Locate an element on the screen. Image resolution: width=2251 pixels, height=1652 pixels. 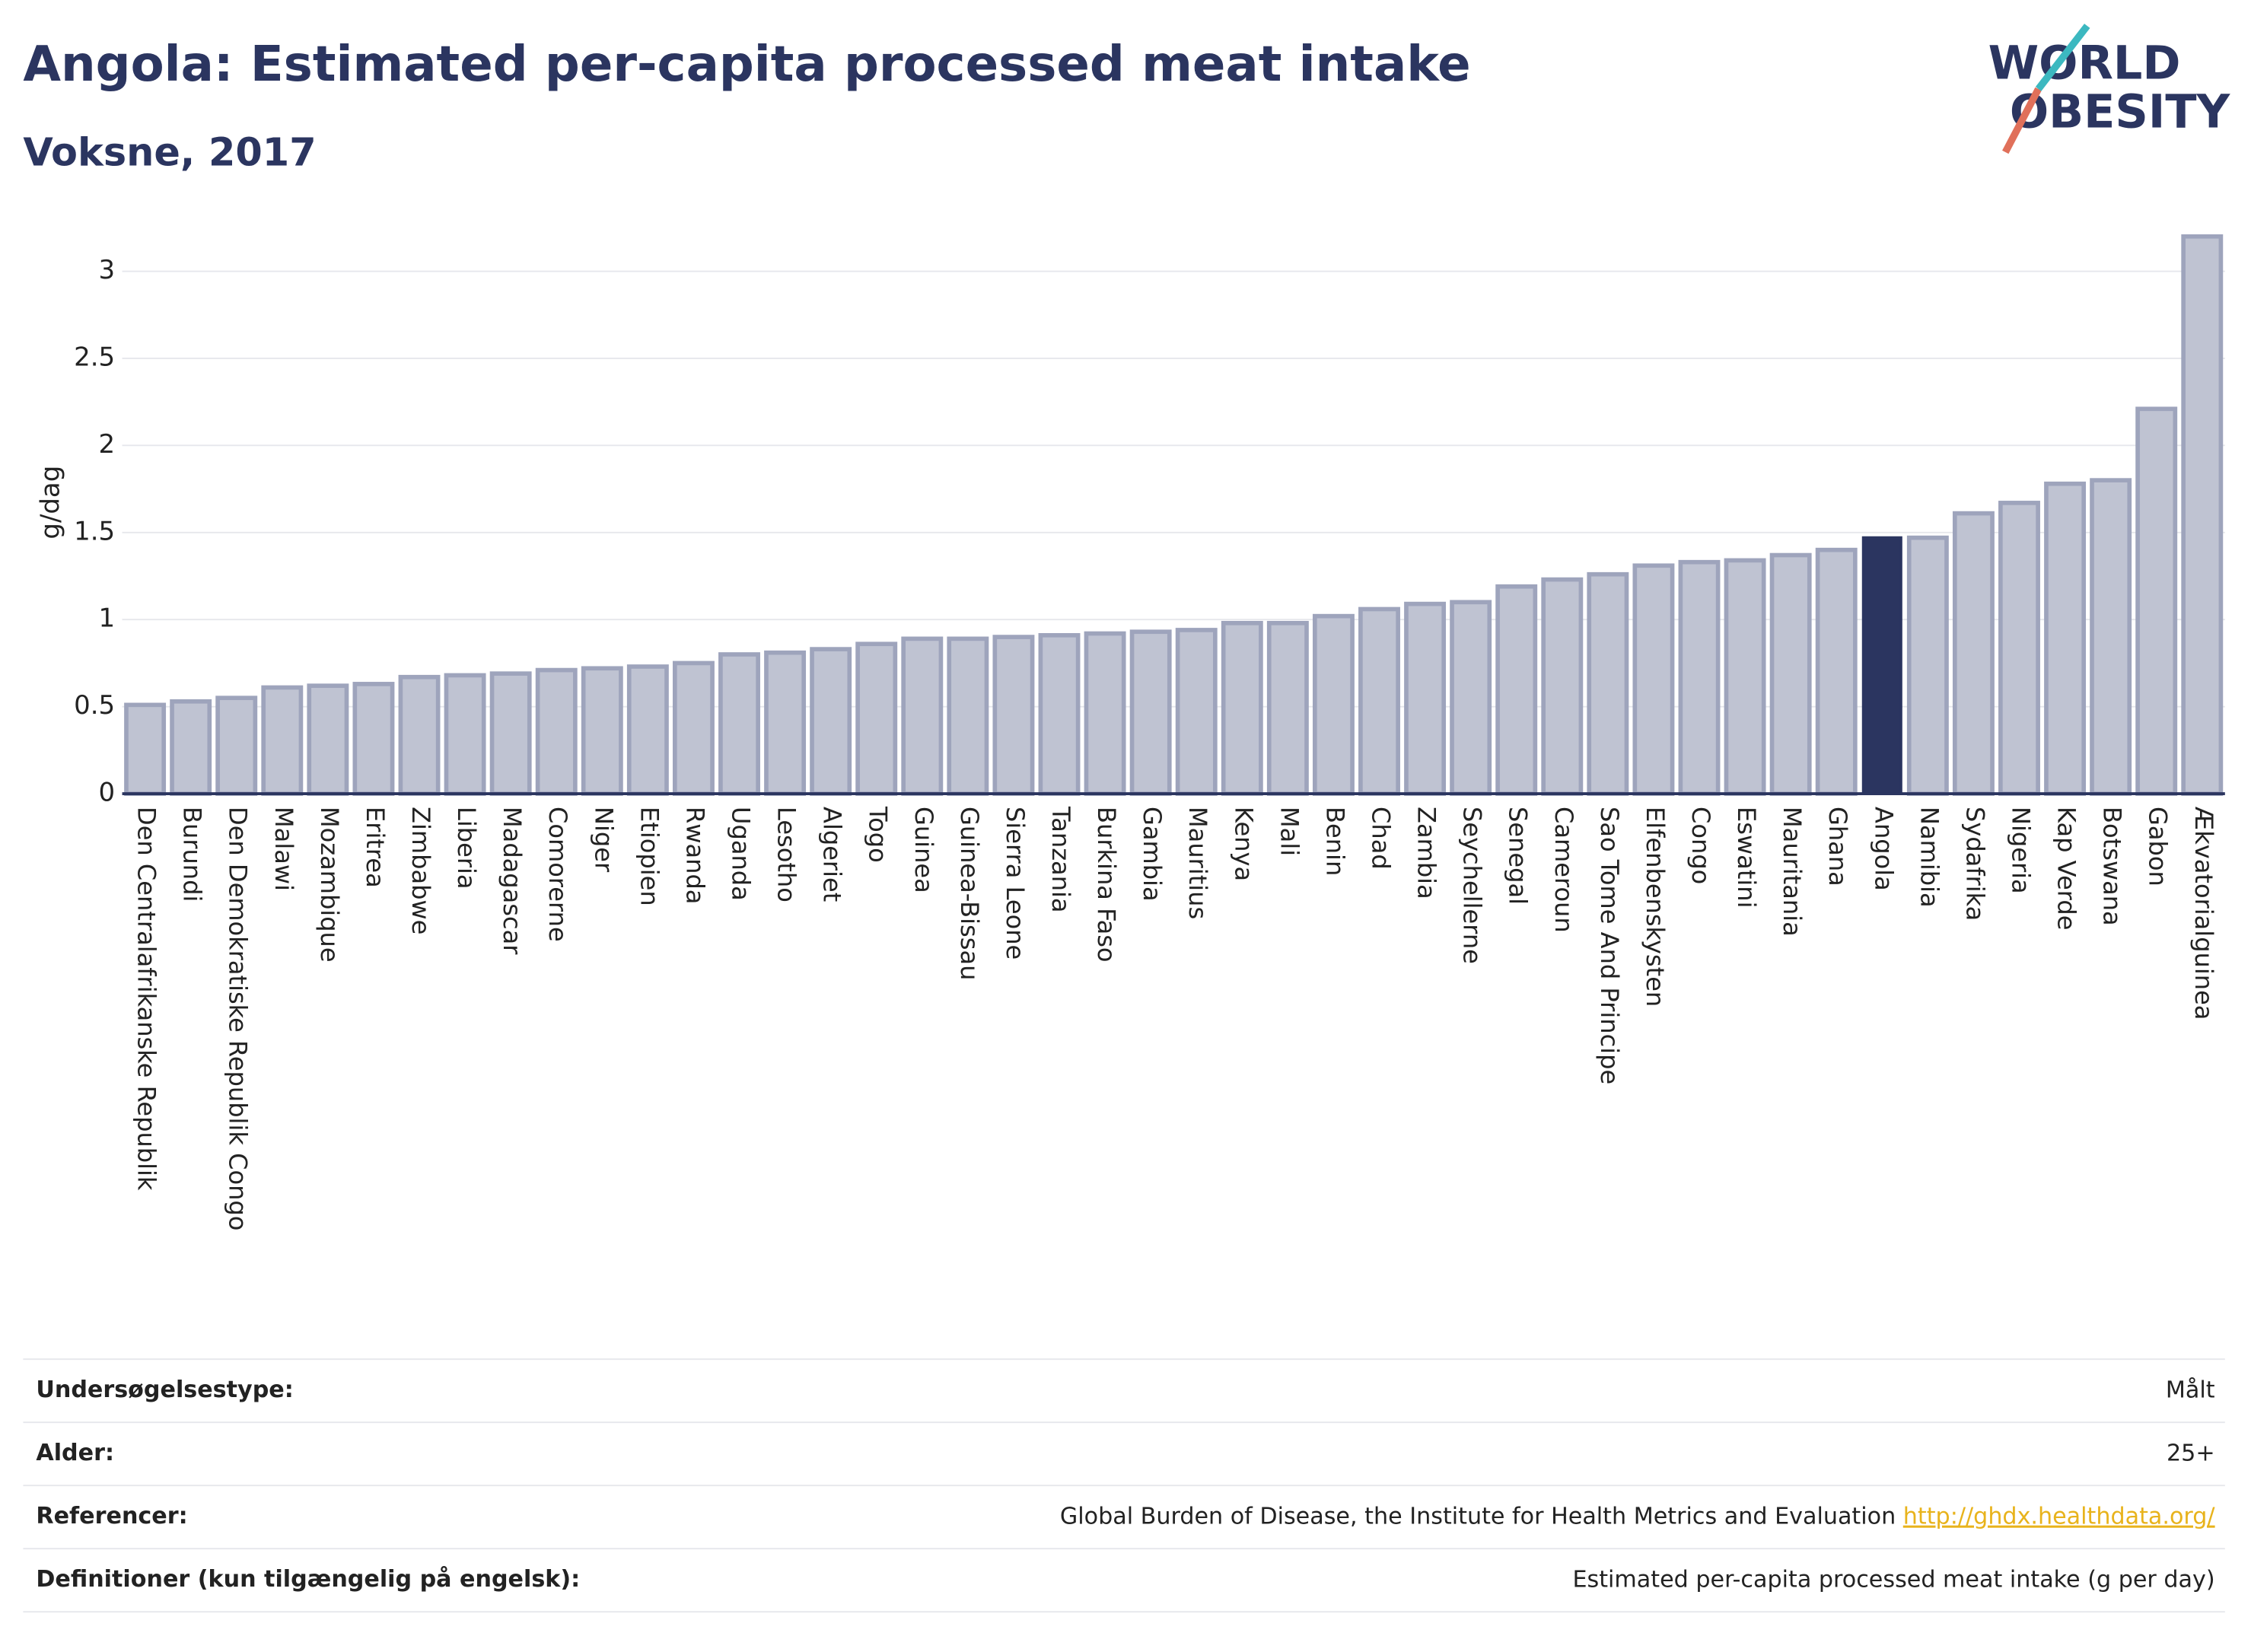
x-tick-label: Eswatini is located at coordinates (1746, 857).